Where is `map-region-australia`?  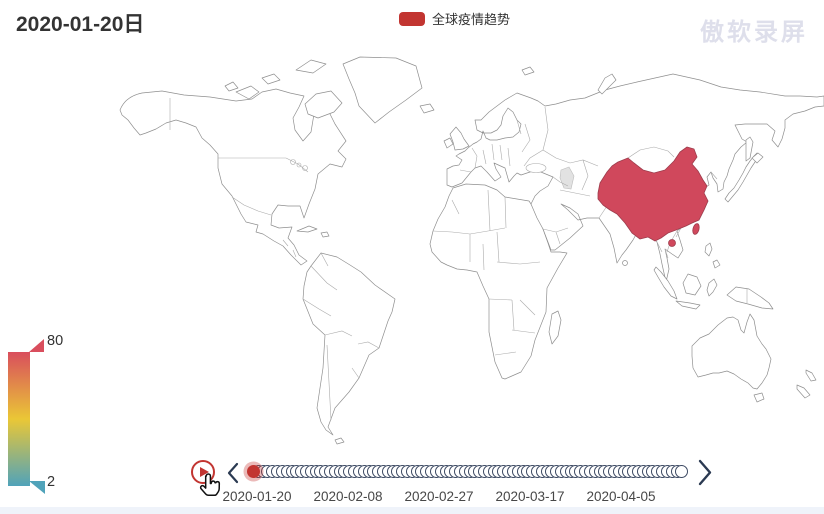 map-region-australia is located at coordinates (731, 351).